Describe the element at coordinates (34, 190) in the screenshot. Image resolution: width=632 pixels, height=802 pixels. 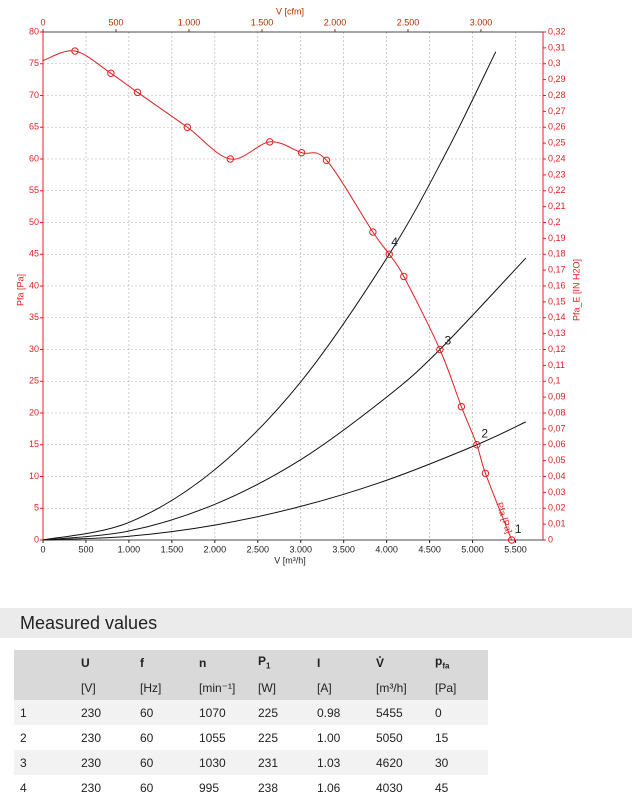
I see `y-tick-label: 55` at that location.